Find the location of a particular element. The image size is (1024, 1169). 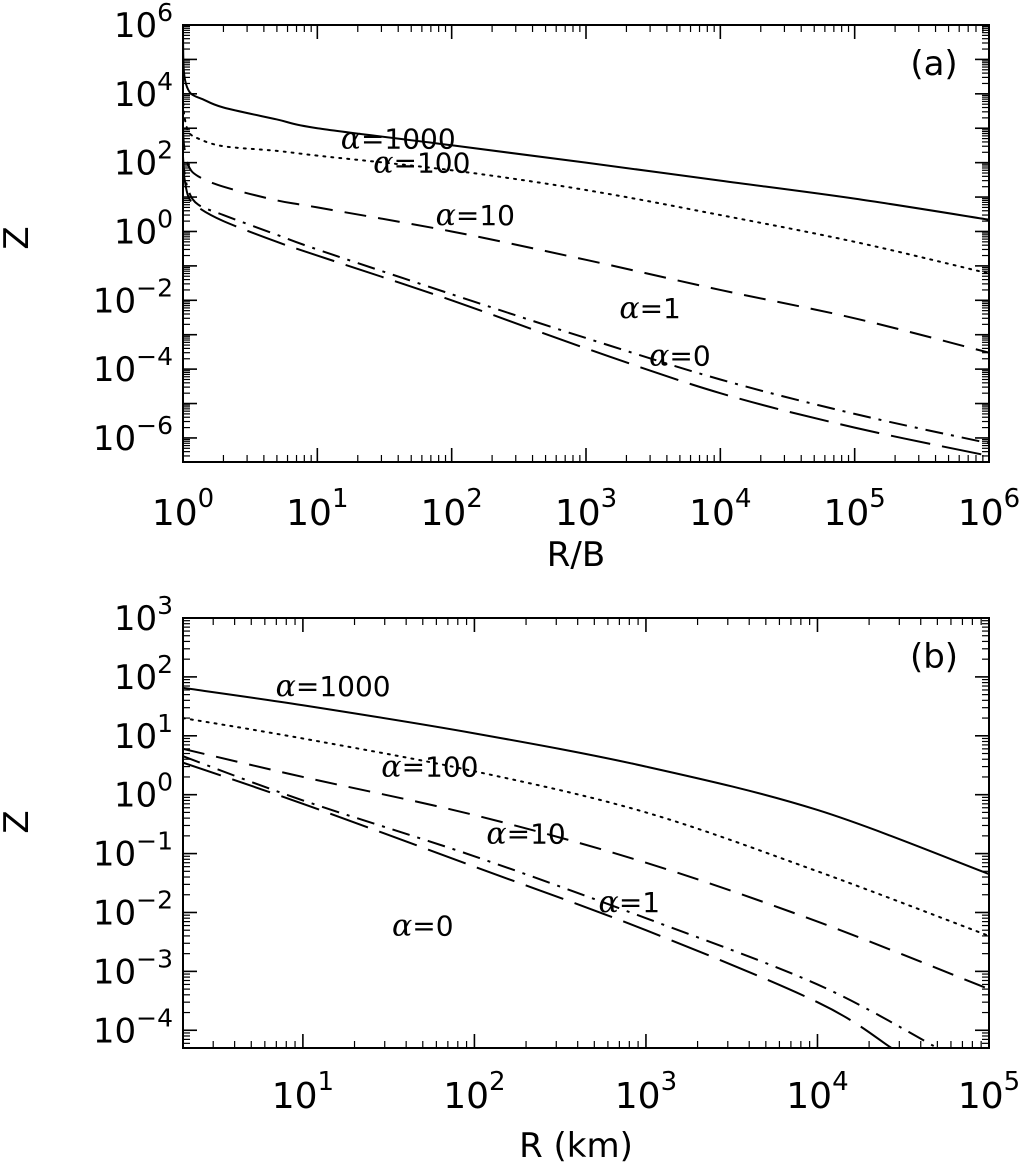

panel-b-ytick-label: 10⁻¹ is located at coordinates (133, 851).